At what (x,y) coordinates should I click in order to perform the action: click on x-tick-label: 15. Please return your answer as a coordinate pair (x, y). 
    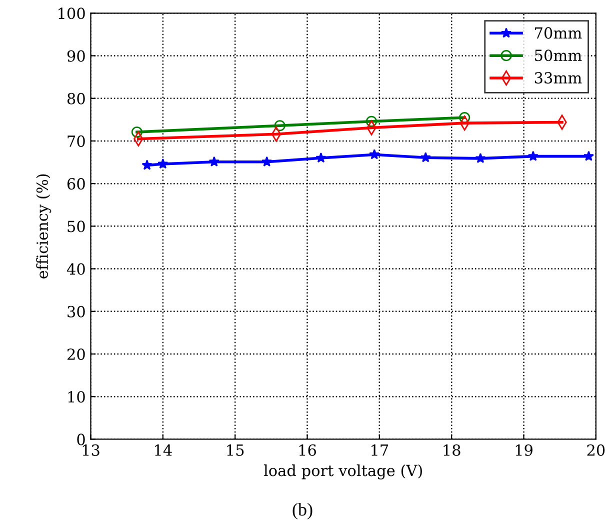
    Looking at the image, I should click on (235, 450).